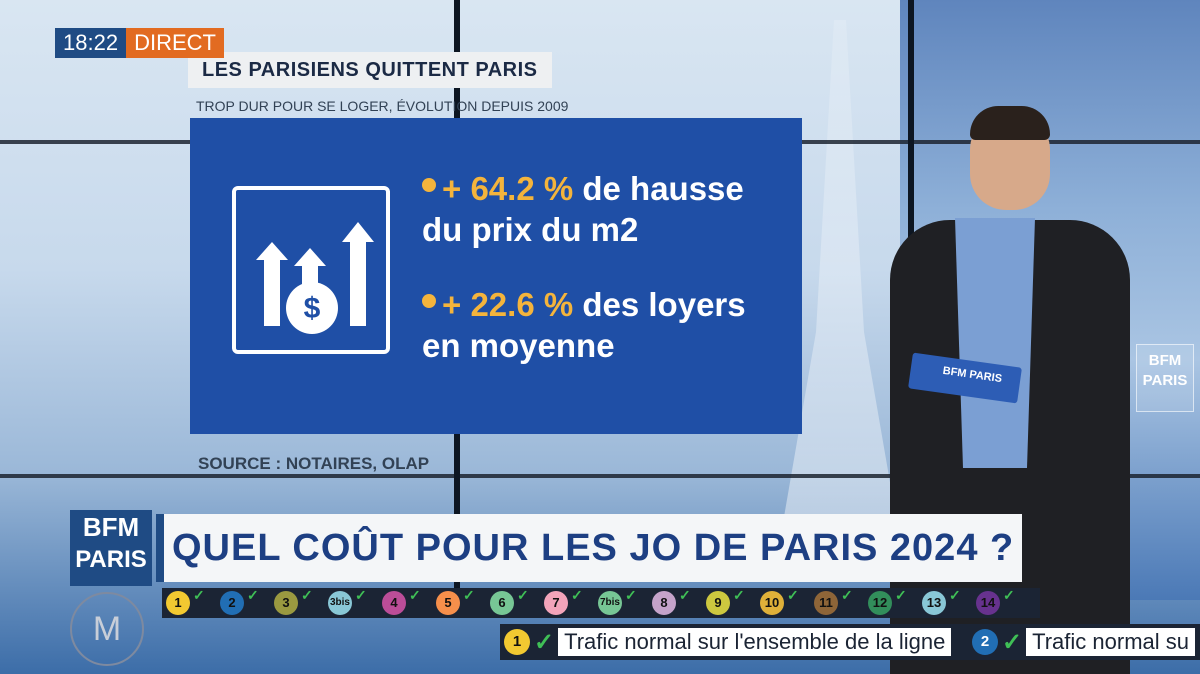 The width and height of the screenshot is (1200, 674). I want to click on metro-line-9-badge: 9, so click(718, 603).